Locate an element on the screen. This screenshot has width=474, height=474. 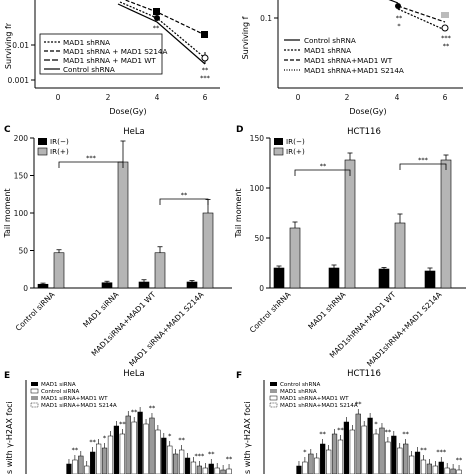
panel-c-sig: *** is located at coordinates (91, 158).